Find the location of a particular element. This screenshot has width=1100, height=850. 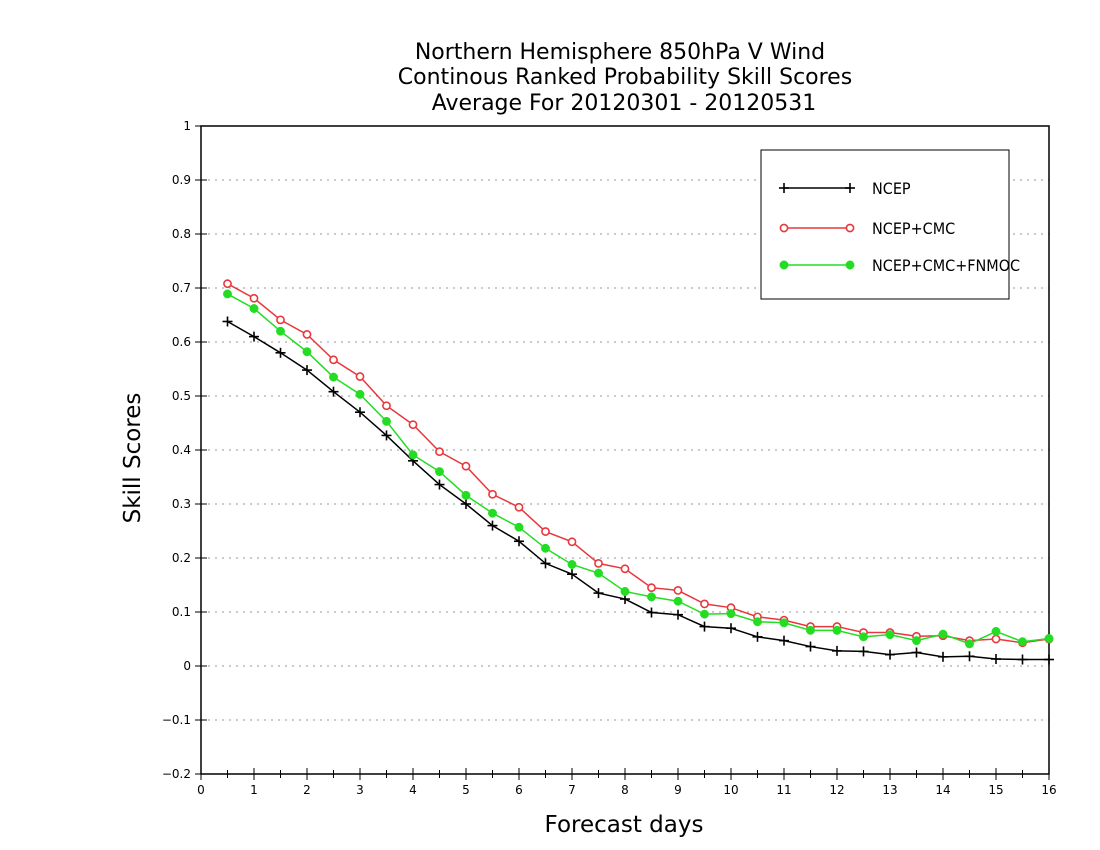

y-axis-label: Skill Scores is located at coordinates (133, 458).